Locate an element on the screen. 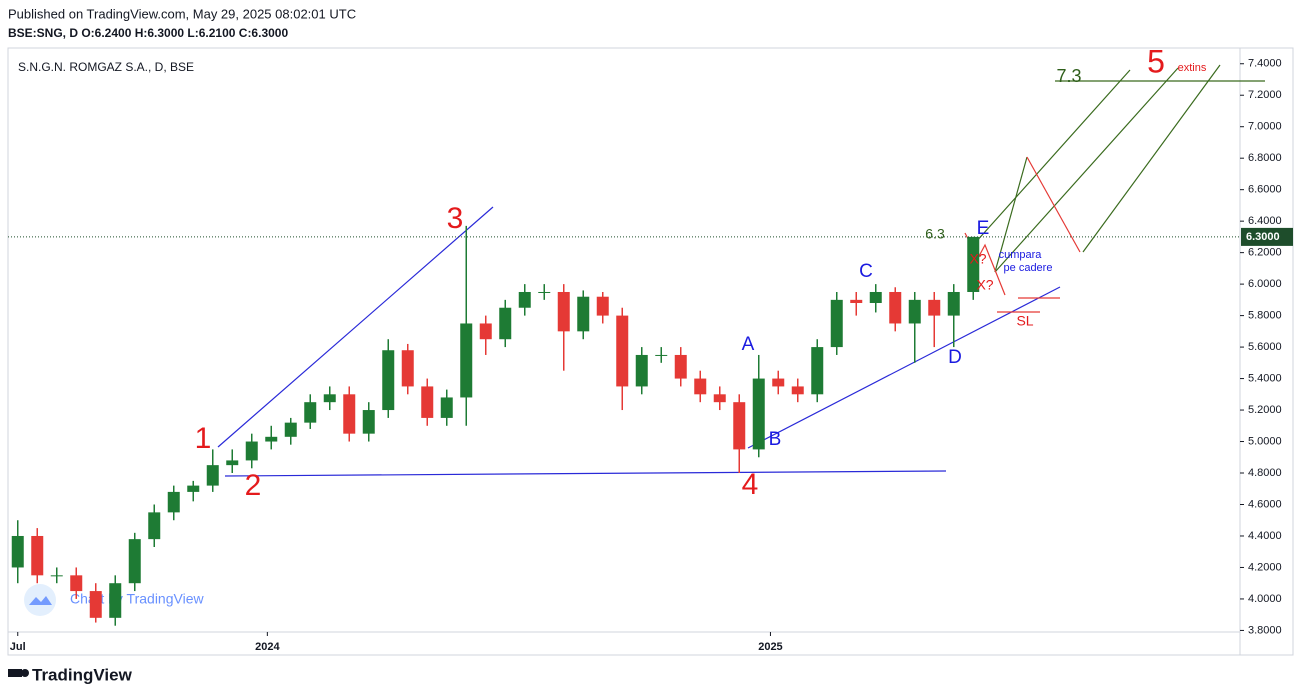  y-tick-label: 7.4000 is located at coordinates (1265, 64).